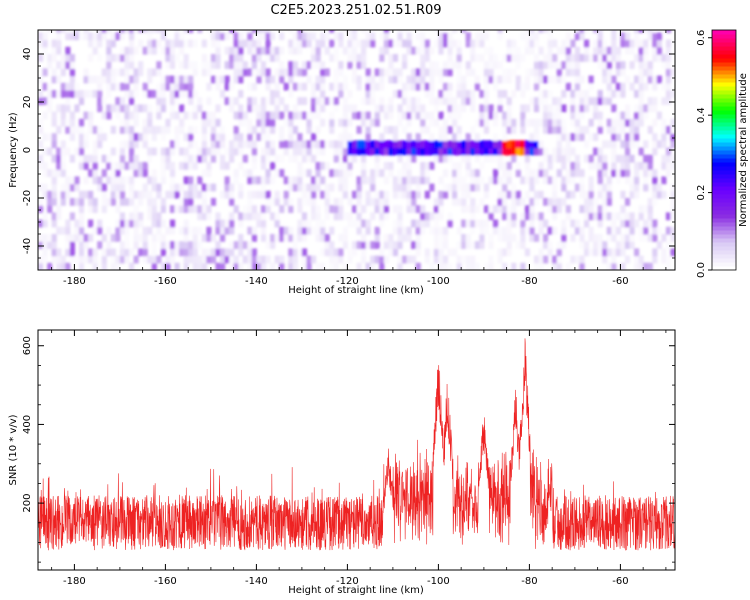  I want to click on colorbar-tick-label: 0.2, so click(701, 193).